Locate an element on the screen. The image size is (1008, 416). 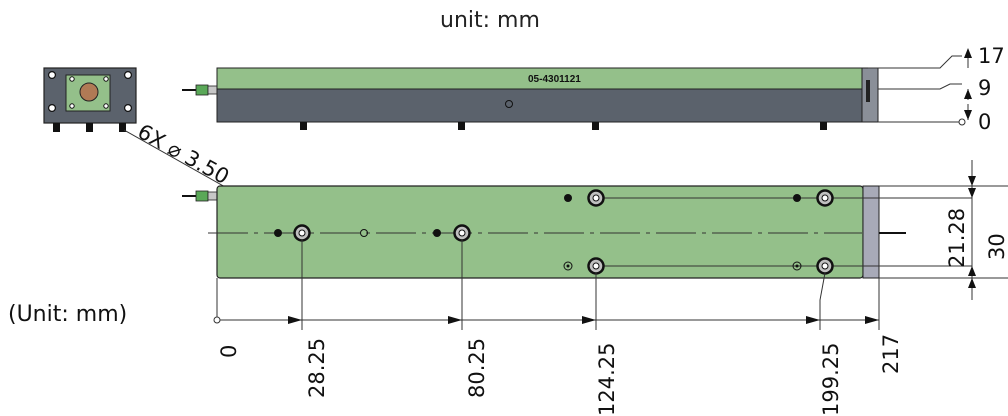
unit-caption-top: unit: mm is located at coordinates (490, 20).